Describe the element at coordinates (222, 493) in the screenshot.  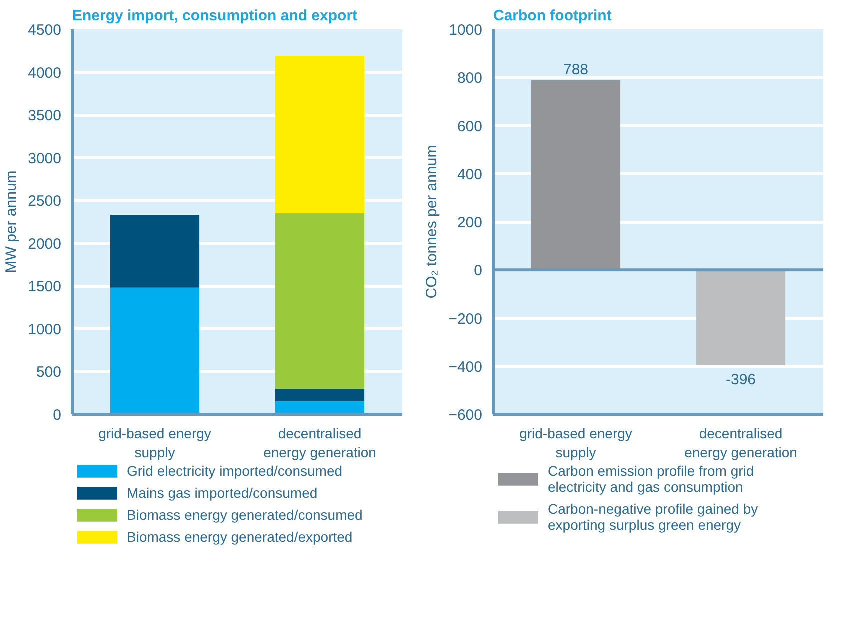
I see `legend-label: Mains gas imported/consumed` at that location.